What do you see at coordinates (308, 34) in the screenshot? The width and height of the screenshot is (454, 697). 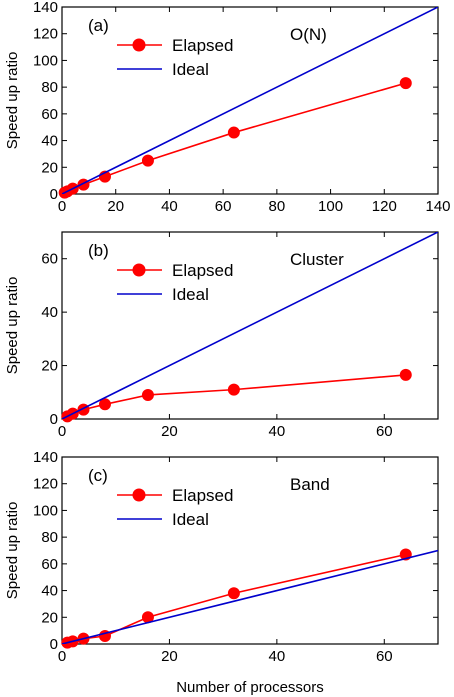 I see `panel-annotation: O(N)` at bounding box center [308, 34].